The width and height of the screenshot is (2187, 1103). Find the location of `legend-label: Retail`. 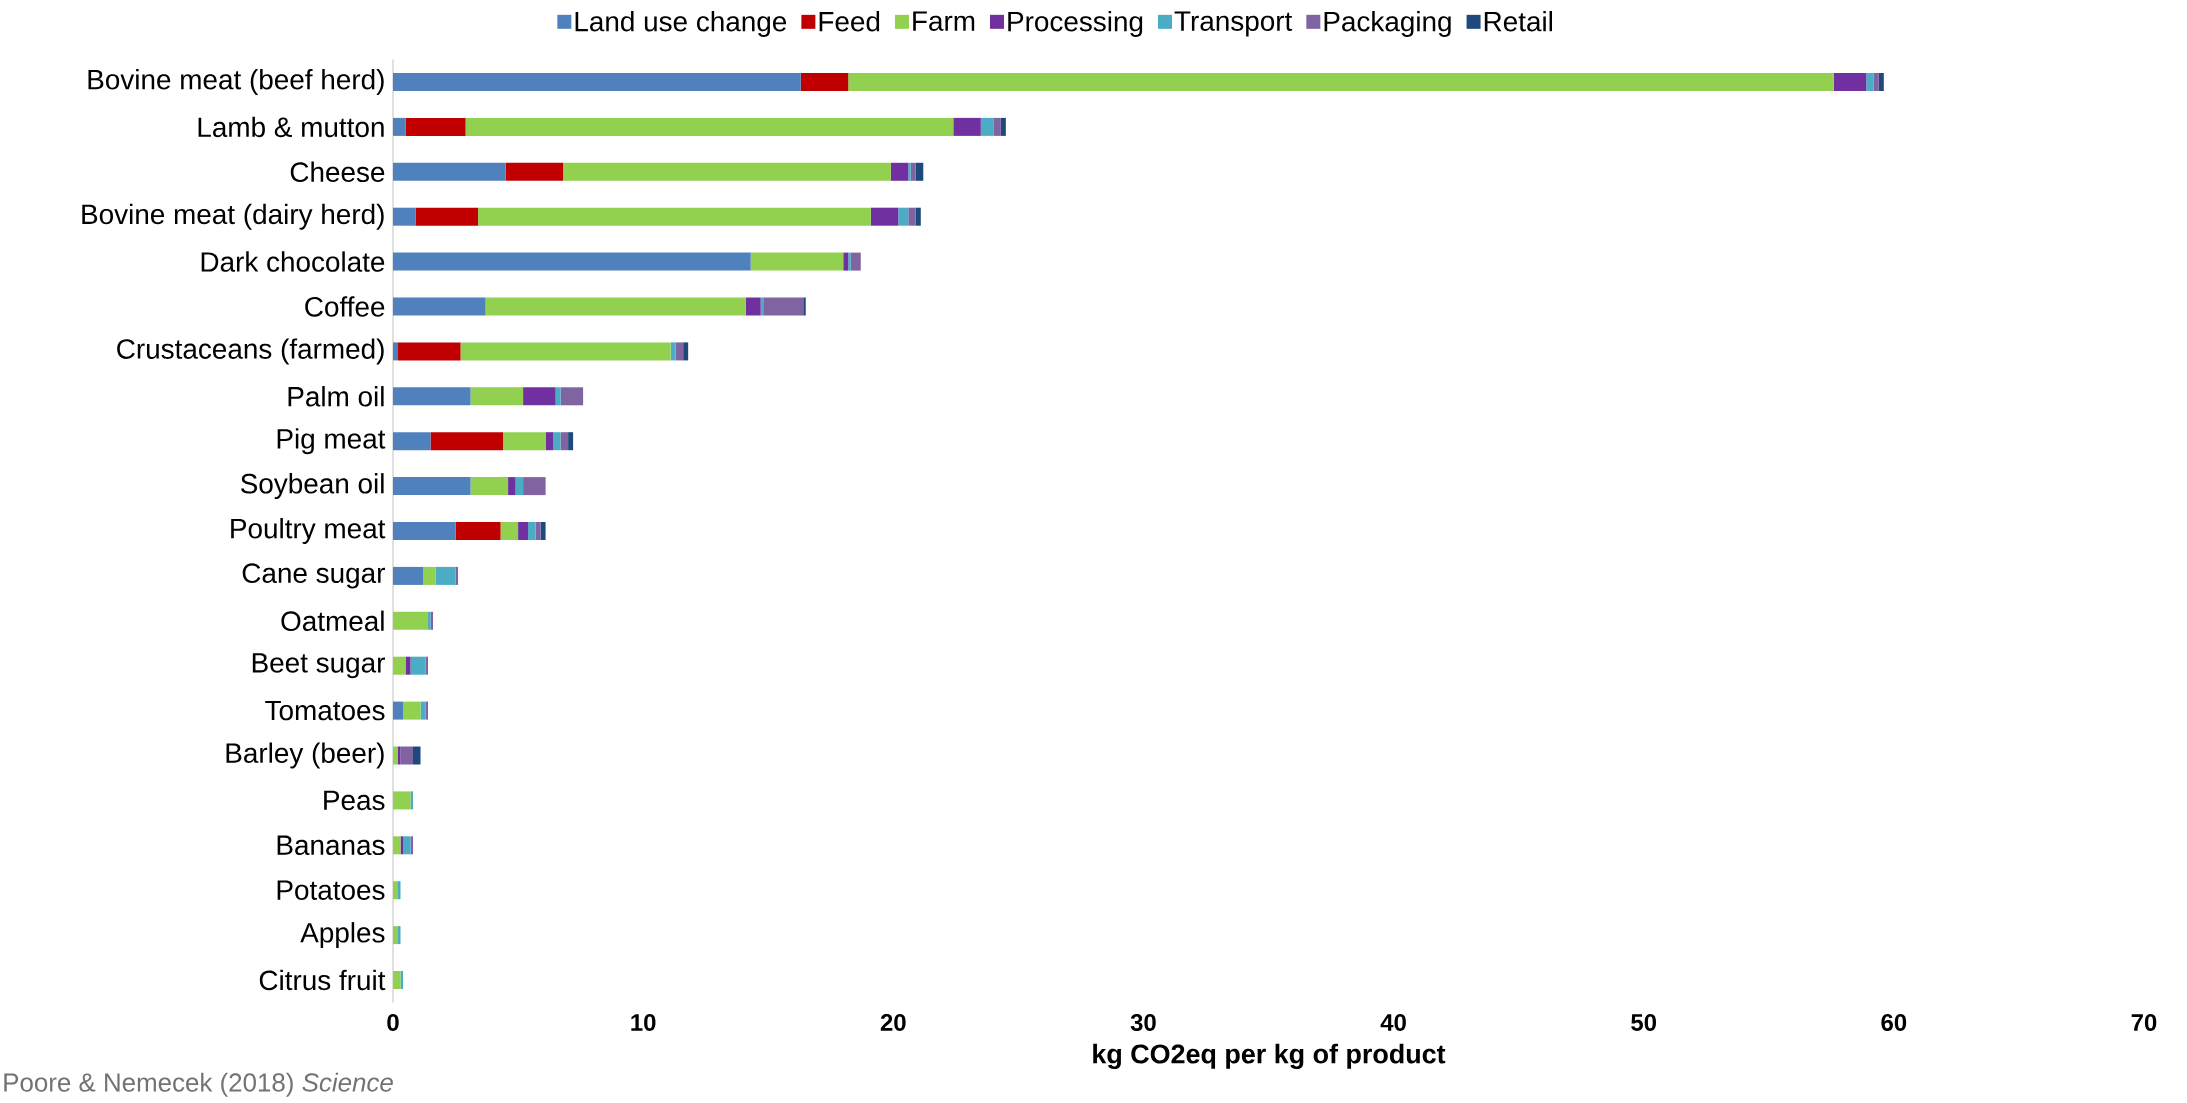

legend-label: Retail is located at coordinates (1518, 21).